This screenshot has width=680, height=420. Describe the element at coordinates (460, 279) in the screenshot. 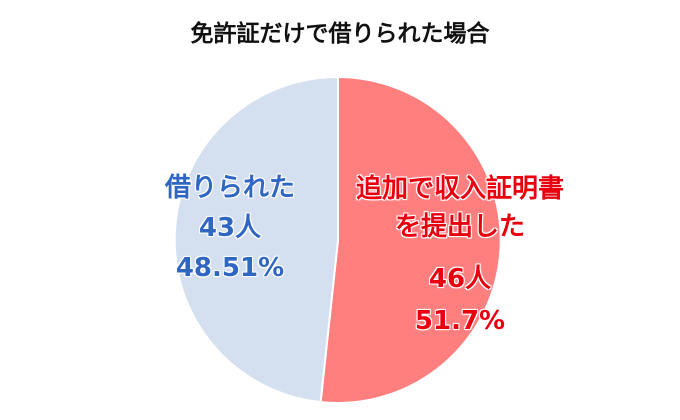

I see `label-submitted-count: 46人` at that location.